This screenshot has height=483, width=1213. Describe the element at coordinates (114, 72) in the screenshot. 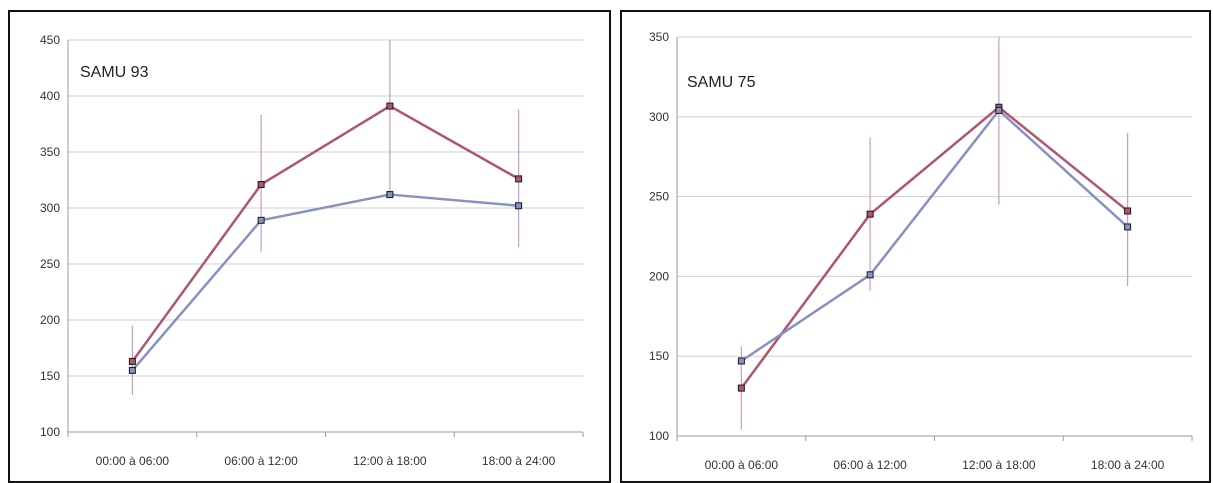

I see `chart-title-samu-93: SAMU 93` at that location.